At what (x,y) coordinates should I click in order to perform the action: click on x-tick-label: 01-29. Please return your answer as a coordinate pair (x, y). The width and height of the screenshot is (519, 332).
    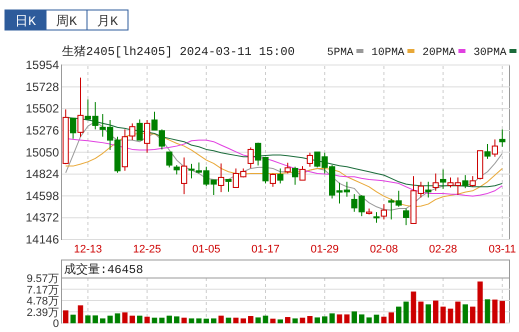
    Looking at the image, I should click on (324, 250).